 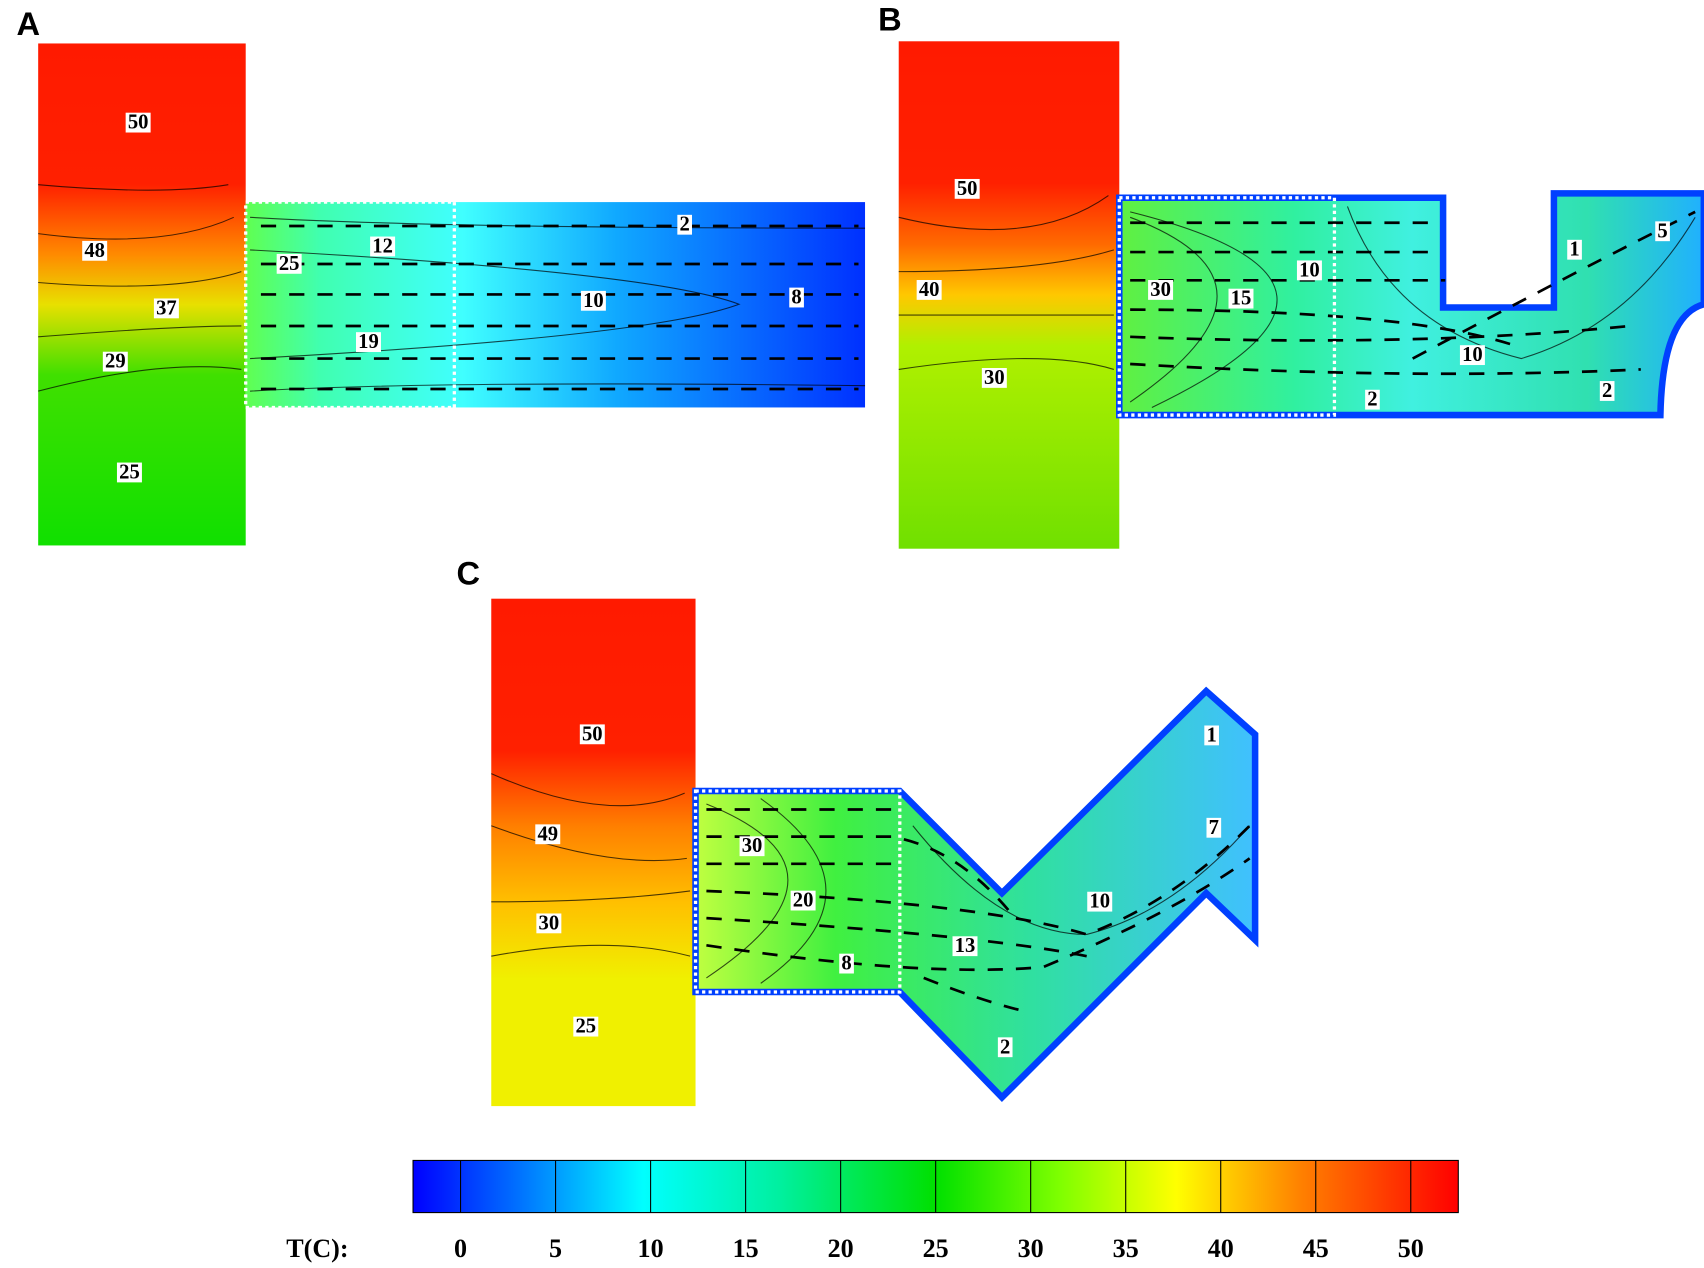 I want to click on colorbar-tick-label: 10, so click(x=651, y=1248).